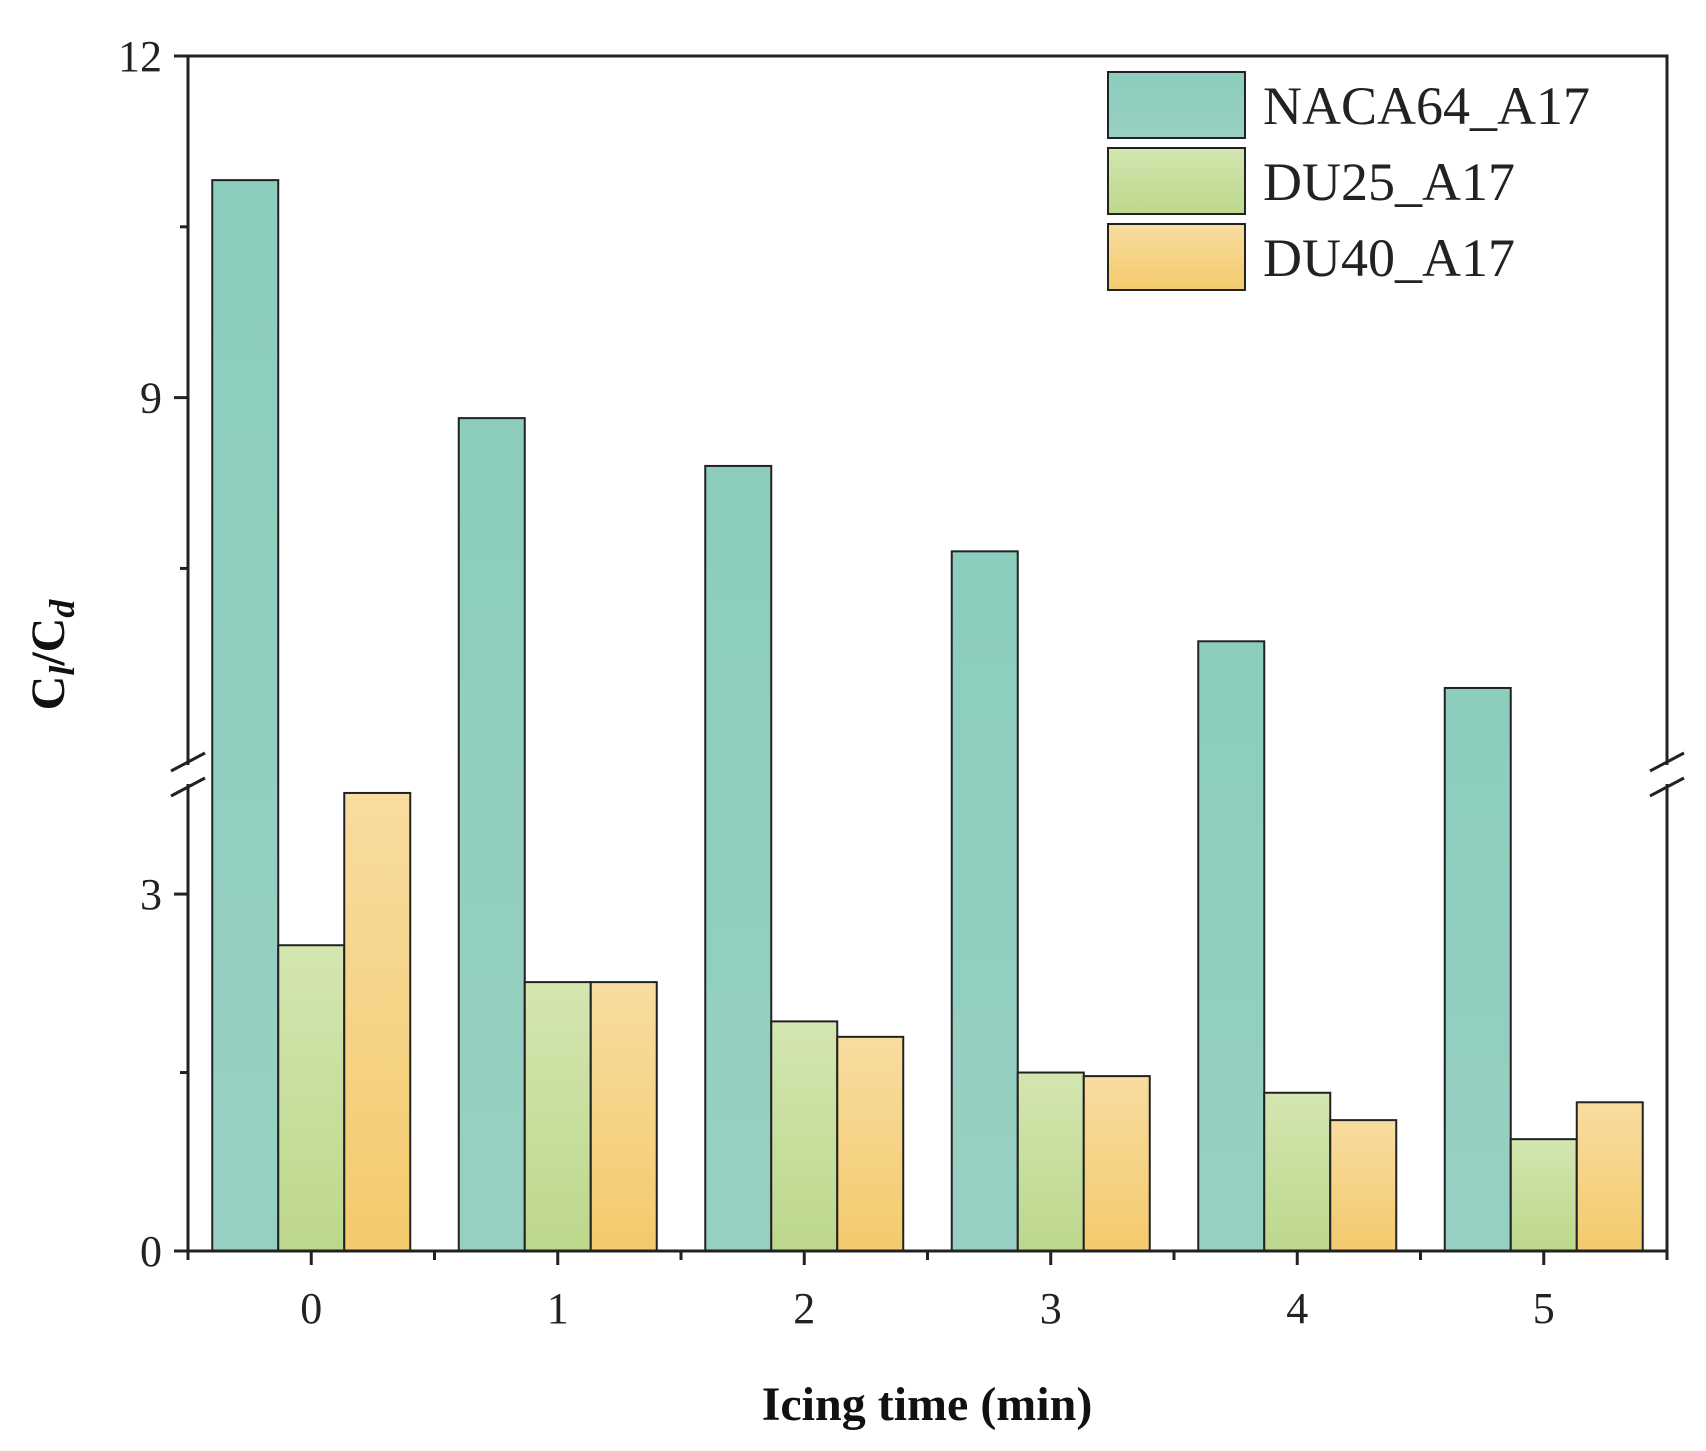 This screenshot has height=1451, width=1706. What do you see at coordinates (140, 654) in the screenshot?
I see `y-tick-labels: 0 3 9 12` at bounding box center [140, 654].